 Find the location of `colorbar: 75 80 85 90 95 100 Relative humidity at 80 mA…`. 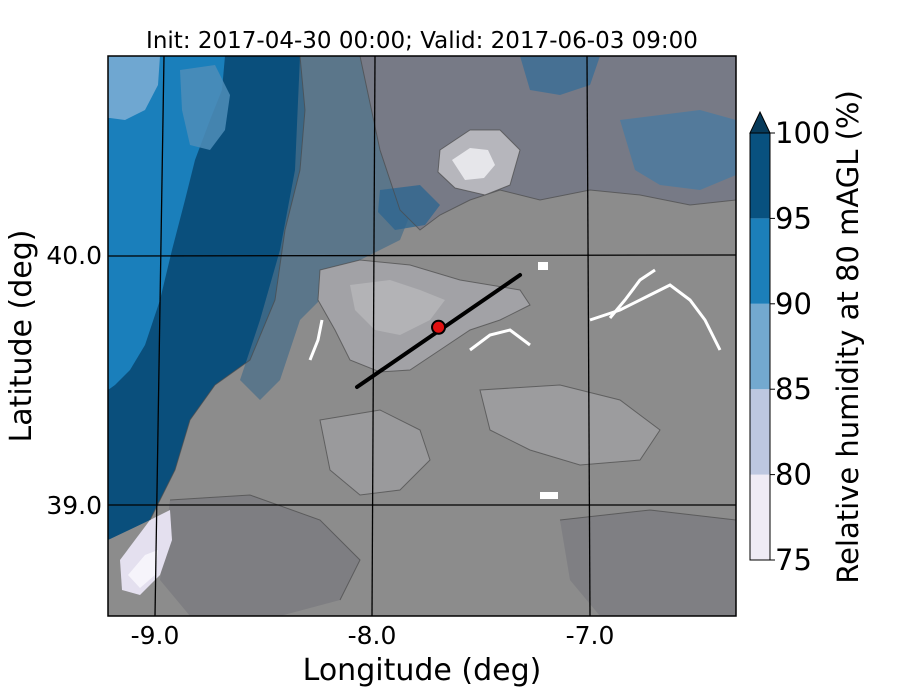

colorbar: 75 80 85 90 95 100 Relative humidity at 80 mA… is located at coordinates (807, 337).